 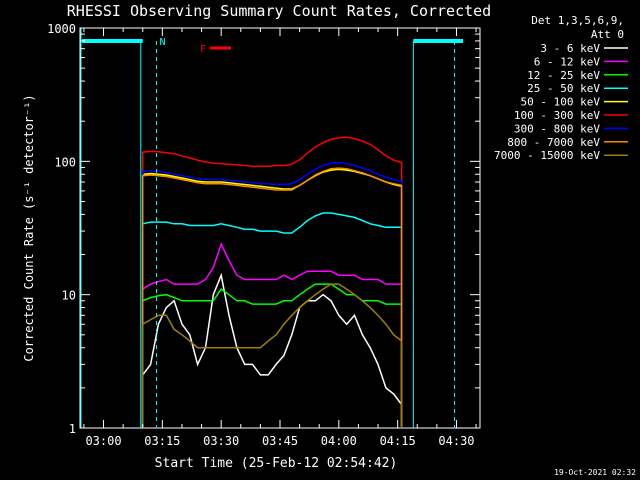 I want to click on y-axis-label: Corrected Count Rate (s⁻¹ detector⁻¹), so click(x=29, y=227).